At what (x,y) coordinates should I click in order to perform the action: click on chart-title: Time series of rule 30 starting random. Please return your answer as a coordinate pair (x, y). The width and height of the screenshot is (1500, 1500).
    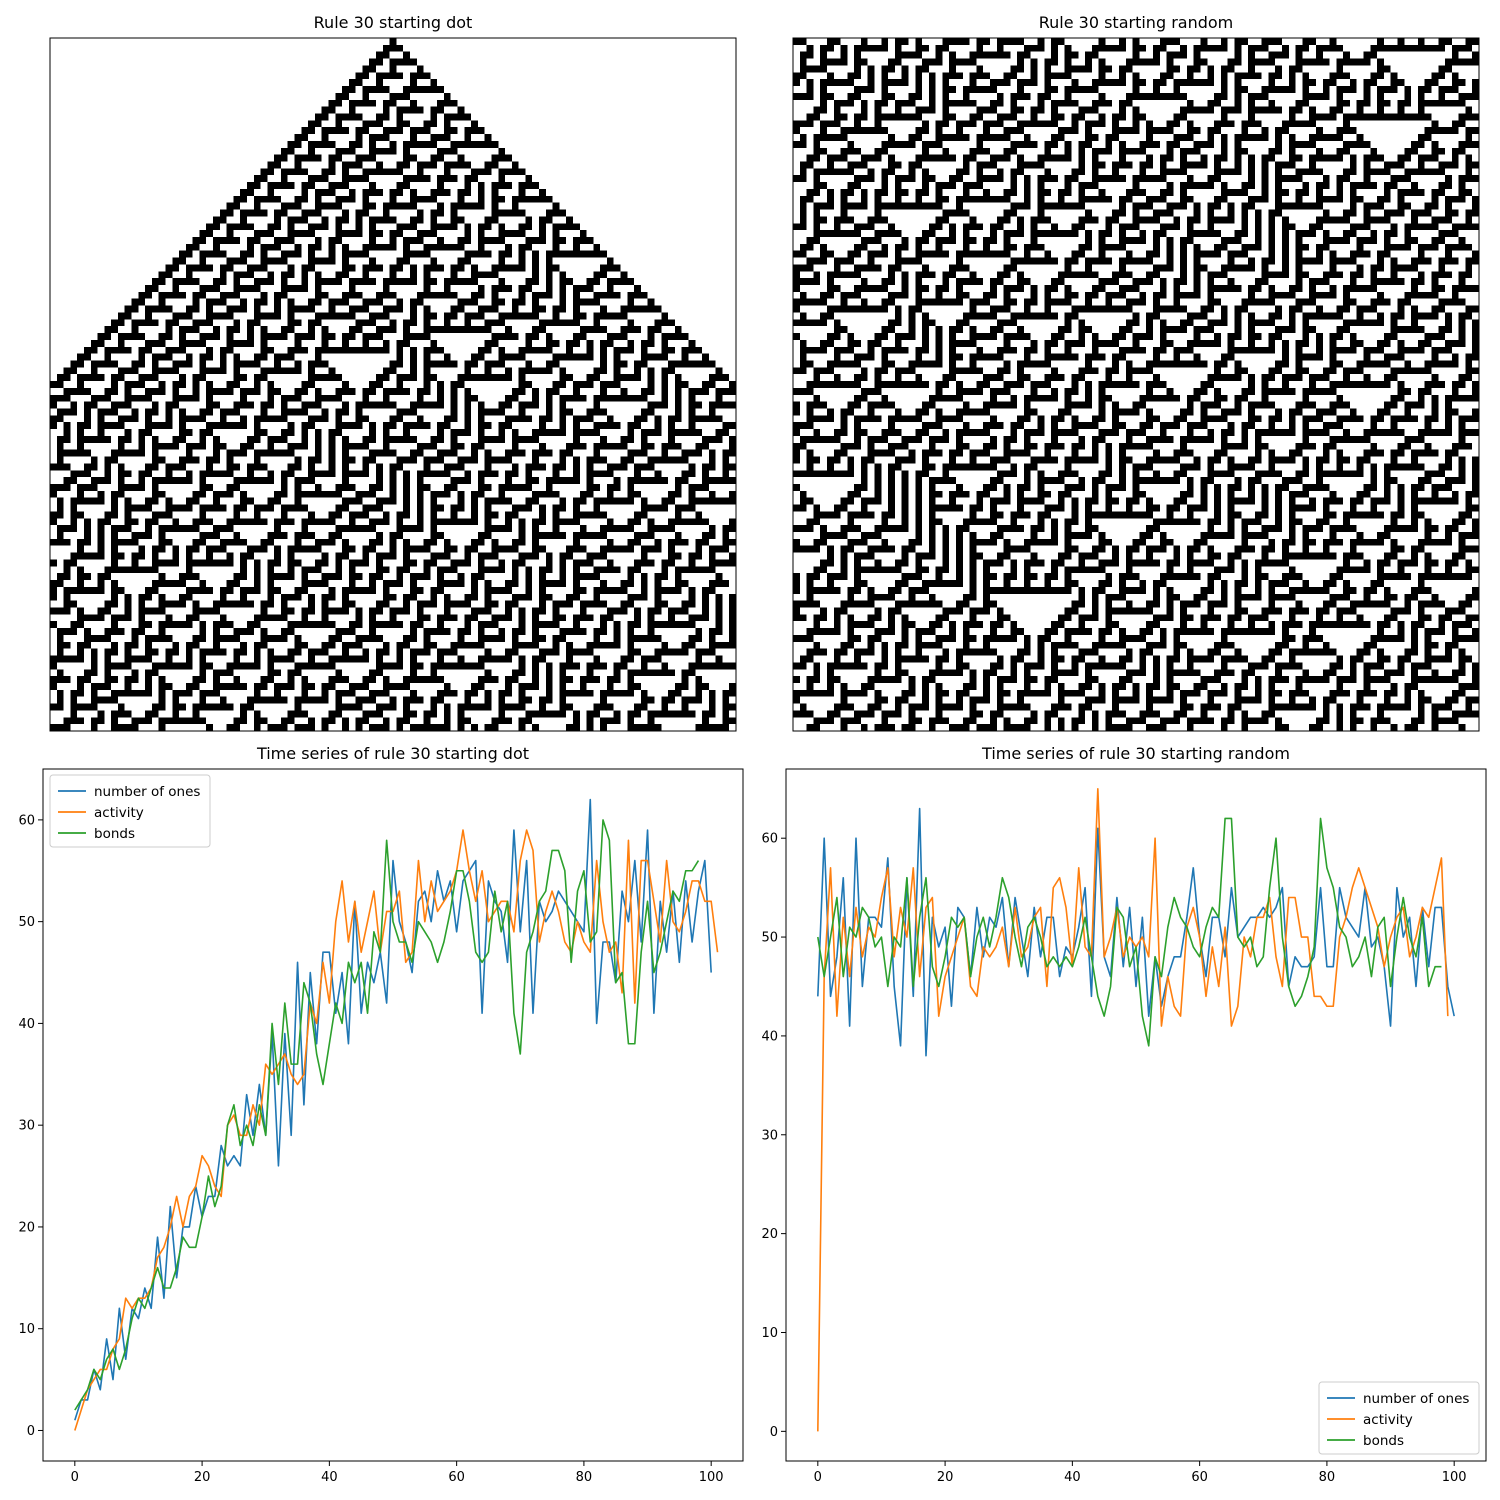
    Looking at the image, I should click on (1135, 753).